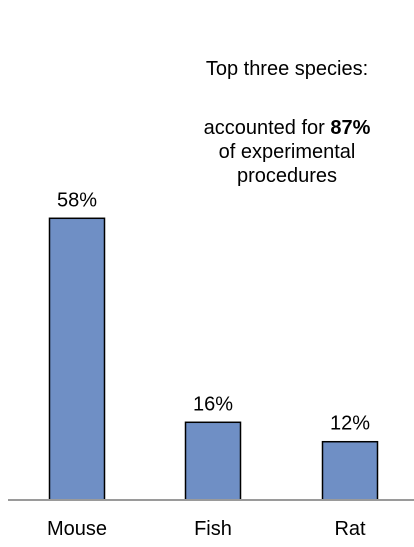  What do you see at coordinates (77, 359) in the screenshot?
I see `bar-mouse` at bounding box center [77, 359].